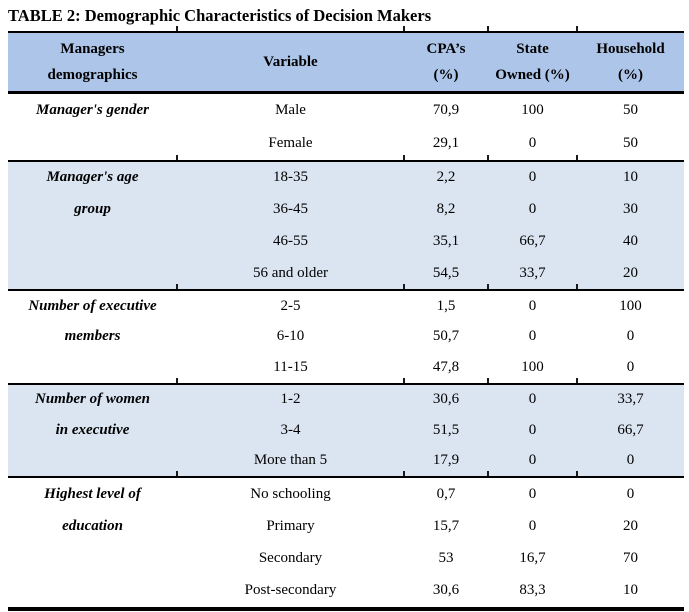 The height and width of the screenshot is (612, 689). I want to click on table-row: Post-secondary 30,6 83,3 10, so click(430, 591).